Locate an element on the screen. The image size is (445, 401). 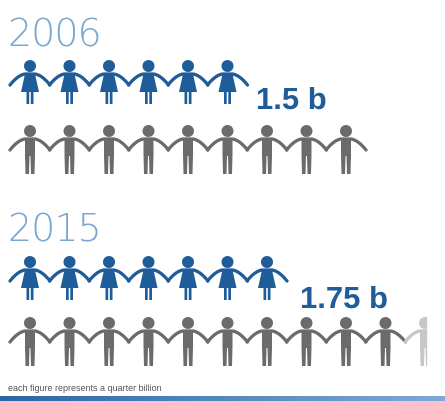
footnote-unit: each figure represents a quarter billion is located at coordinates (85, 388).